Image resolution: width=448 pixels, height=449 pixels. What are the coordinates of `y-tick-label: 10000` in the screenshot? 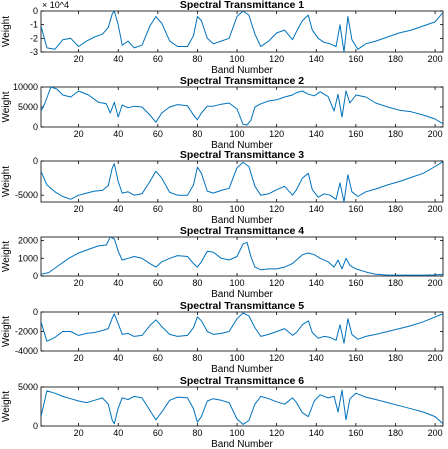 It's located at (25, 87).